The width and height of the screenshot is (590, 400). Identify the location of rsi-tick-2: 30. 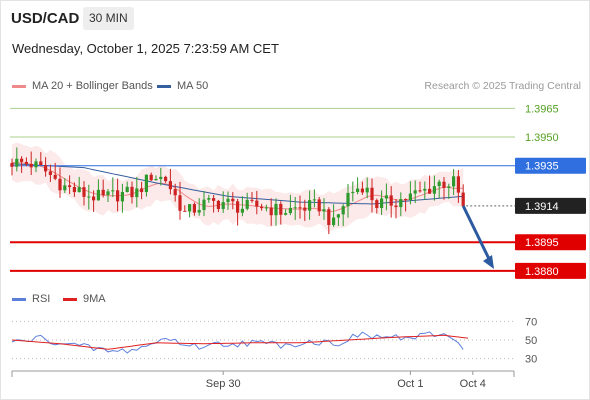
(531, 360).